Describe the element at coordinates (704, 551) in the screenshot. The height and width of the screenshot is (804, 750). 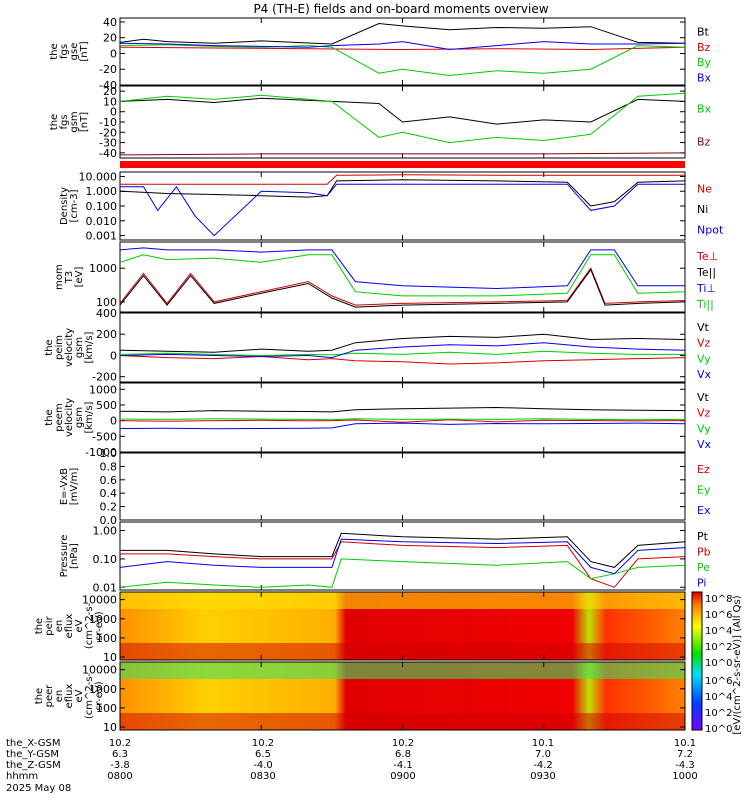
I see `legend-label-Pb: Pb` at that location.